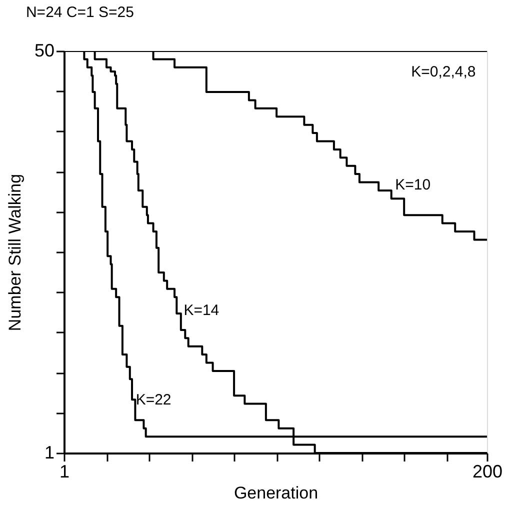 The image size is (508, 506). What do you see at coordinates (443, 71) in the screenshot?
I see `annotation: K=0,2,4,8` at bounding box center [443, 71].